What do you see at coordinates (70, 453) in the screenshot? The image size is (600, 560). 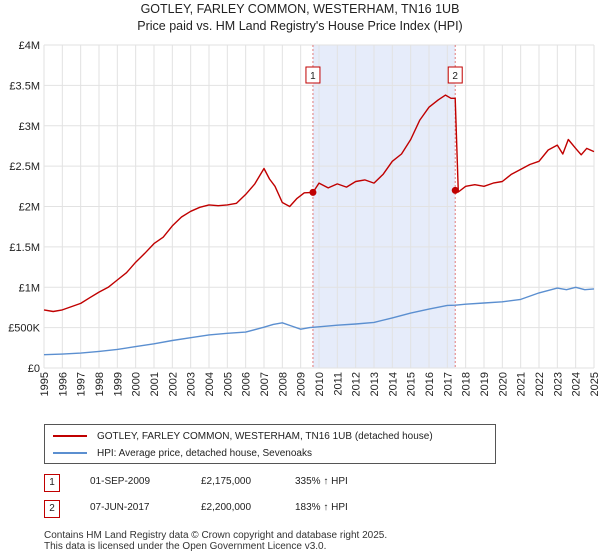 I see `legend-swatch-hpi` at bounding box center [70, 453].